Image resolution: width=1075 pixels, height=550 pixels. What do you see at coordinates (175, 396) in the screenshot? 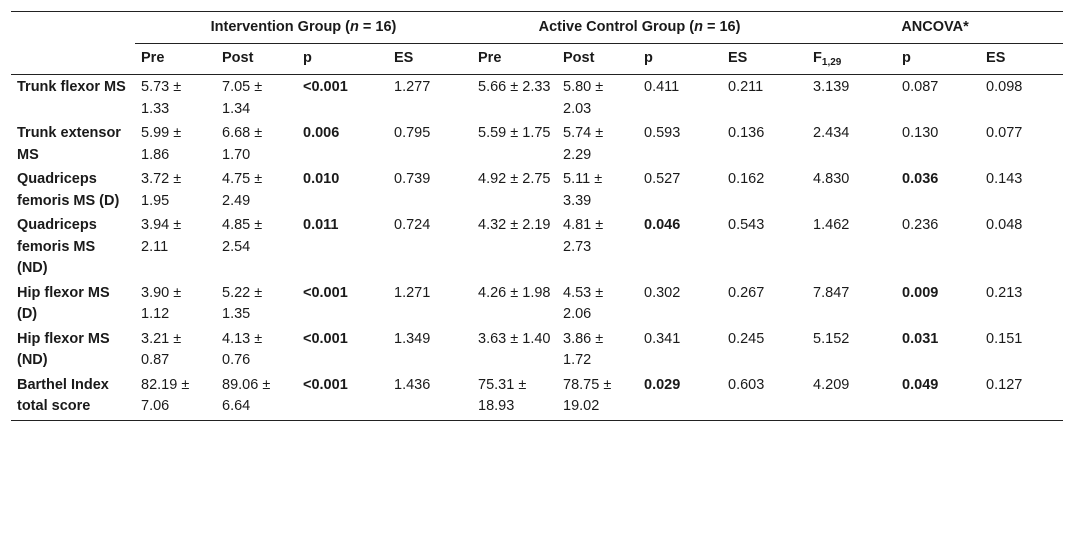
I see `table-cell: 82.19 ± 7.06` at bounding box center [175, 396].